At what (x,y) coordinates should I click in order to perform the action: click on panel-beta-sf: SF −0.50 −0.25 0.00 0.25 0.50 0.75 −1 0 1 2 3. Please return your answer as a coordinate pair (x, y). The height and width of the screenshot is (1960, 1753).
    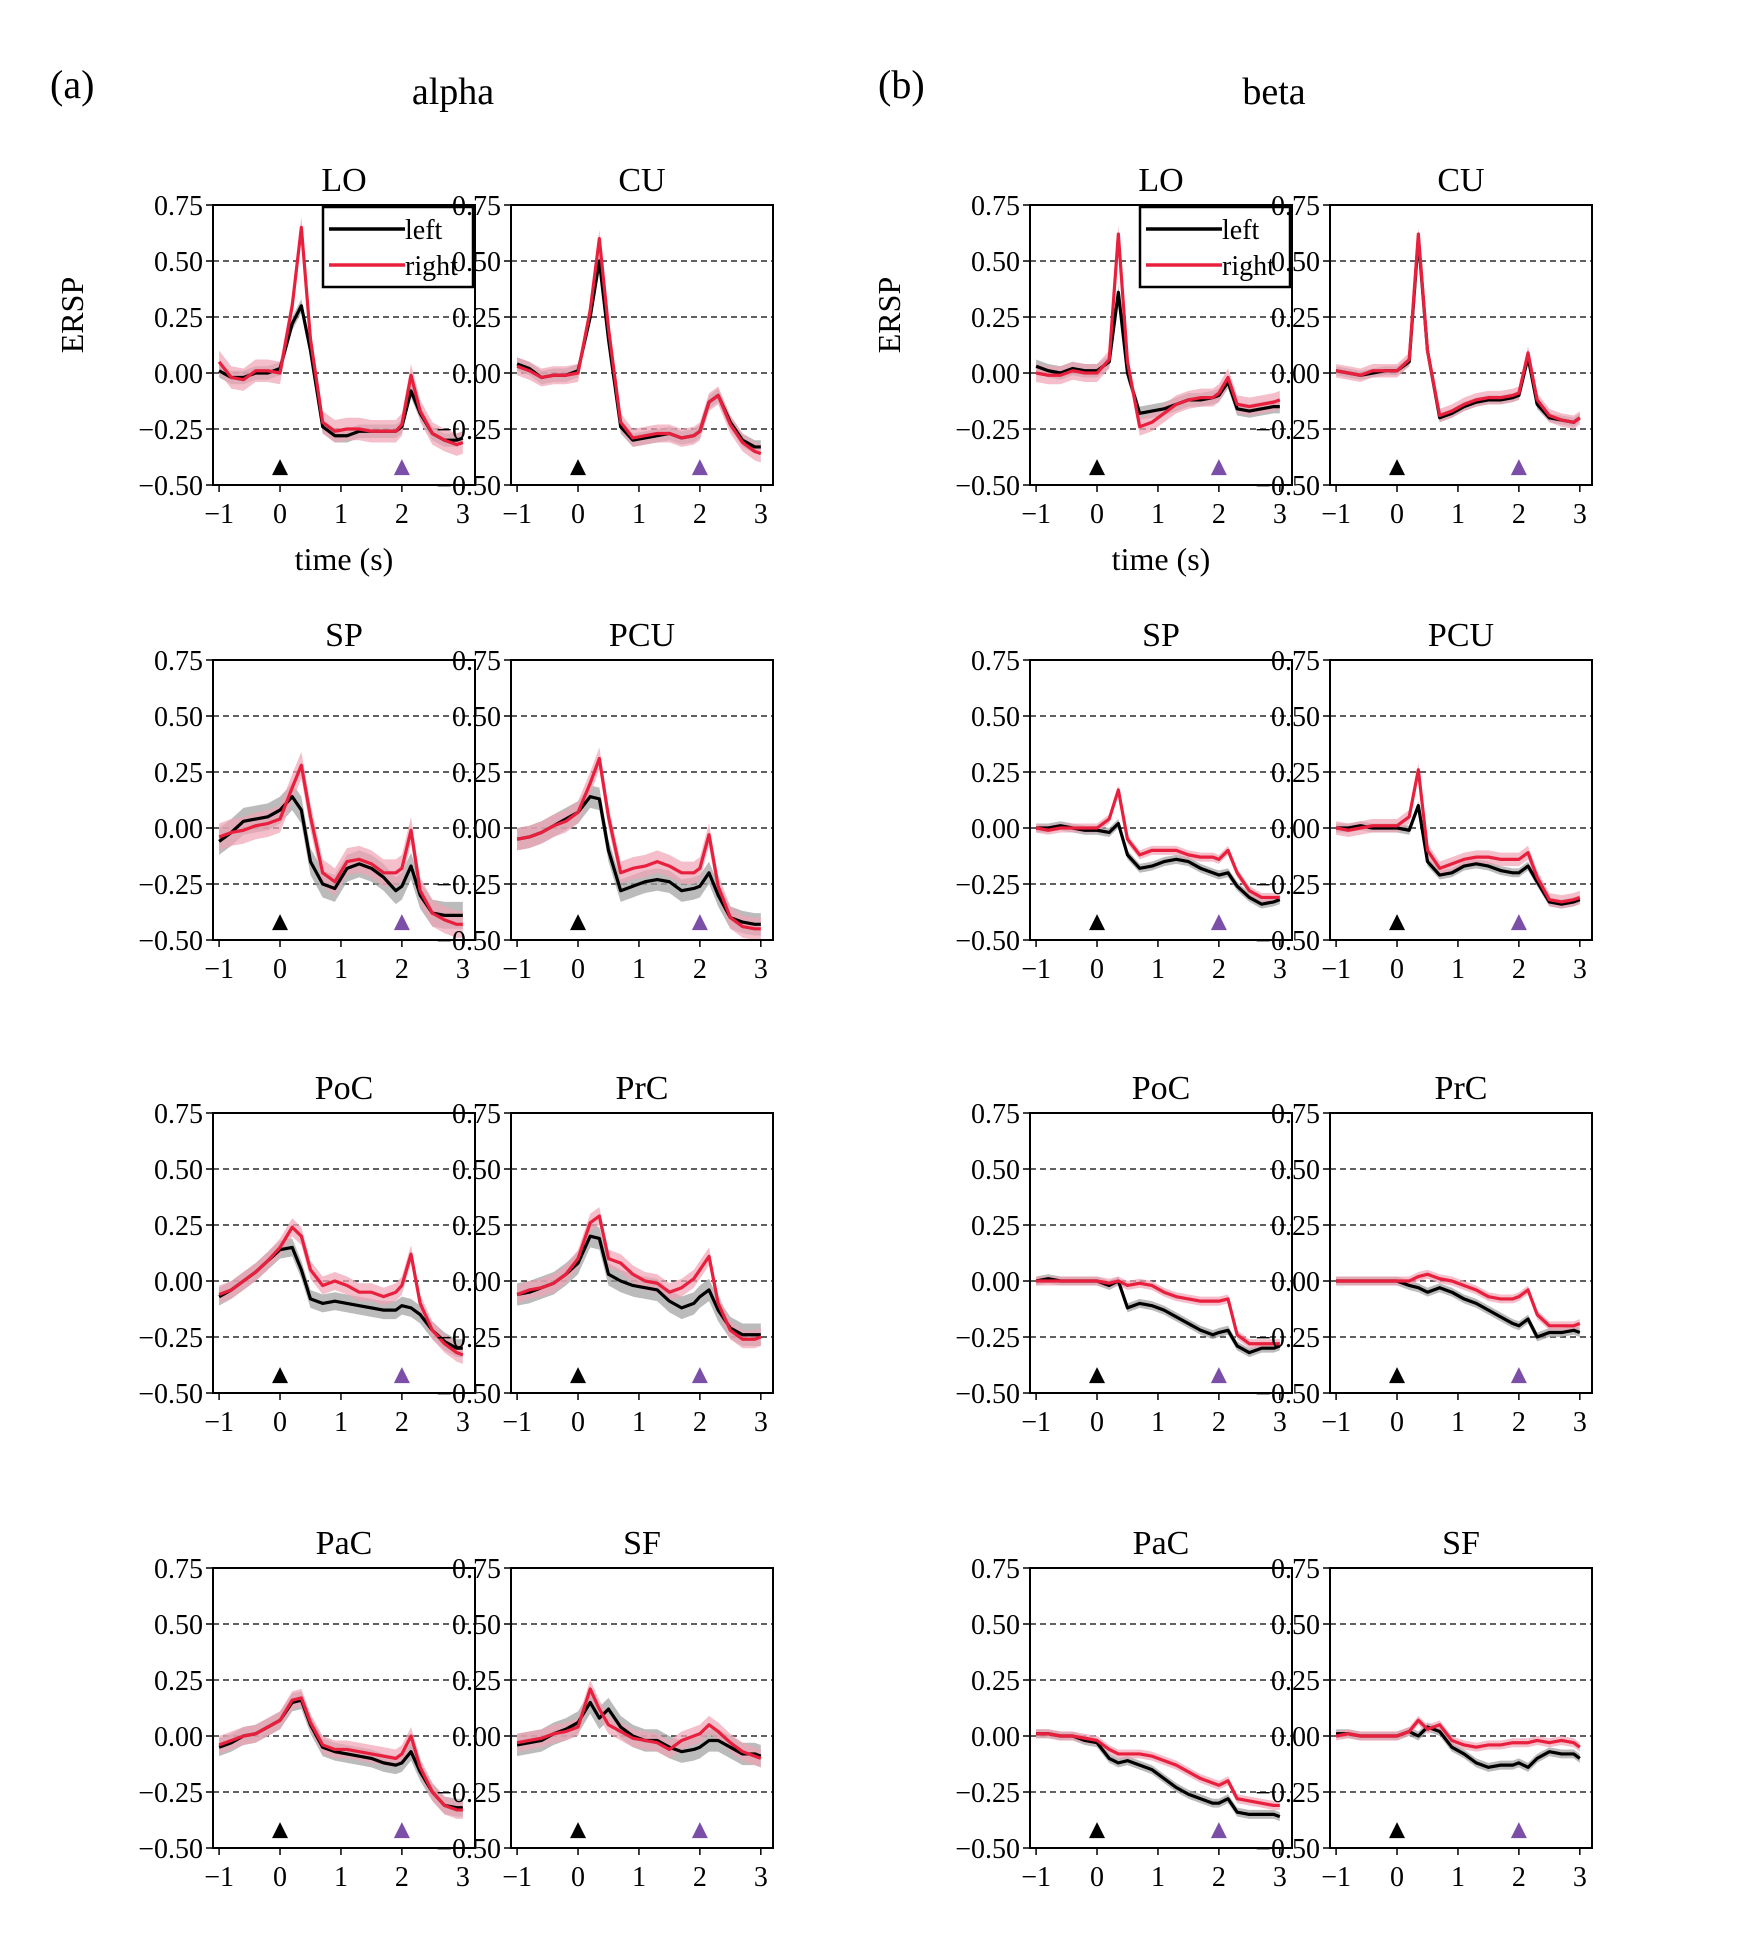
    Looking at the image, I should click on (1424, 1709).